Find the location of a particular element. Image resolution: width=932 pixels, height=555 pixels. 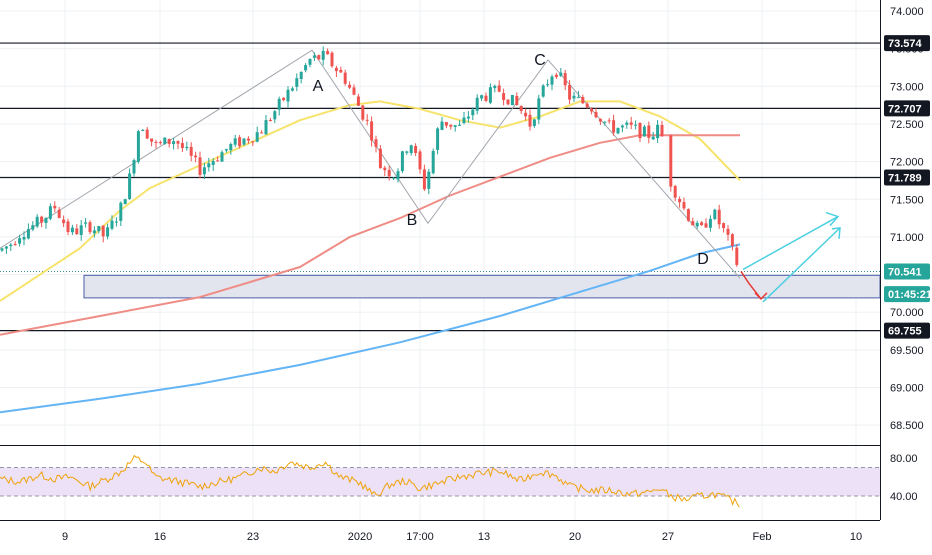

price-tag-label: 72.707 is located at coordinates (905, 109).